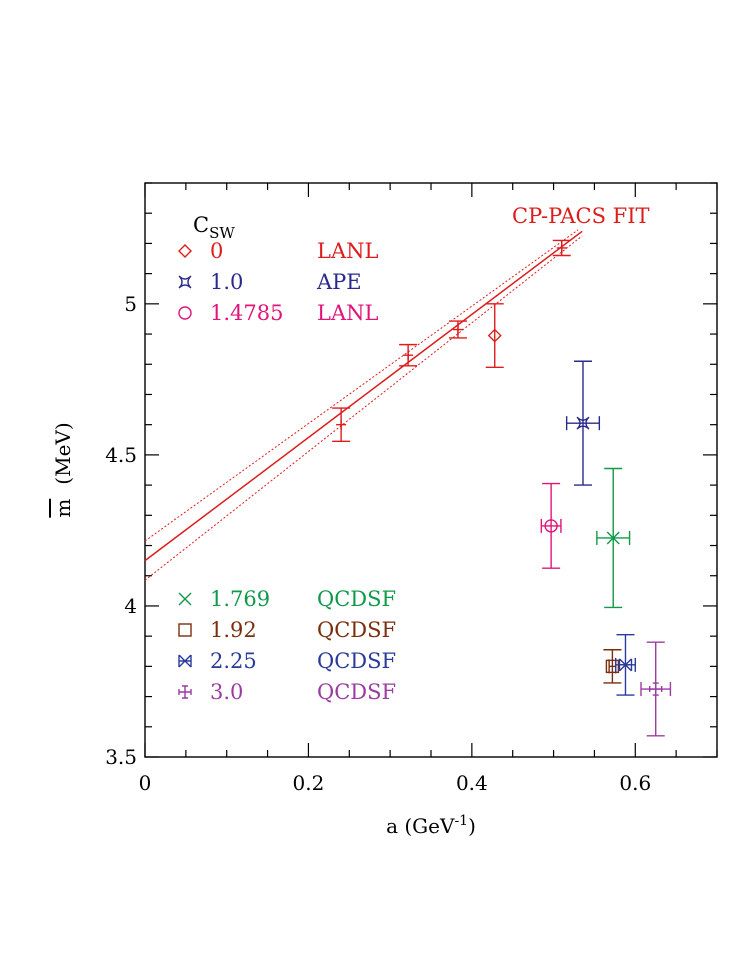 The image size is (747, 967). Describe the element at coordinates (233, 630) in the screenshot. I see `legend-csw: 1.92` at that location.